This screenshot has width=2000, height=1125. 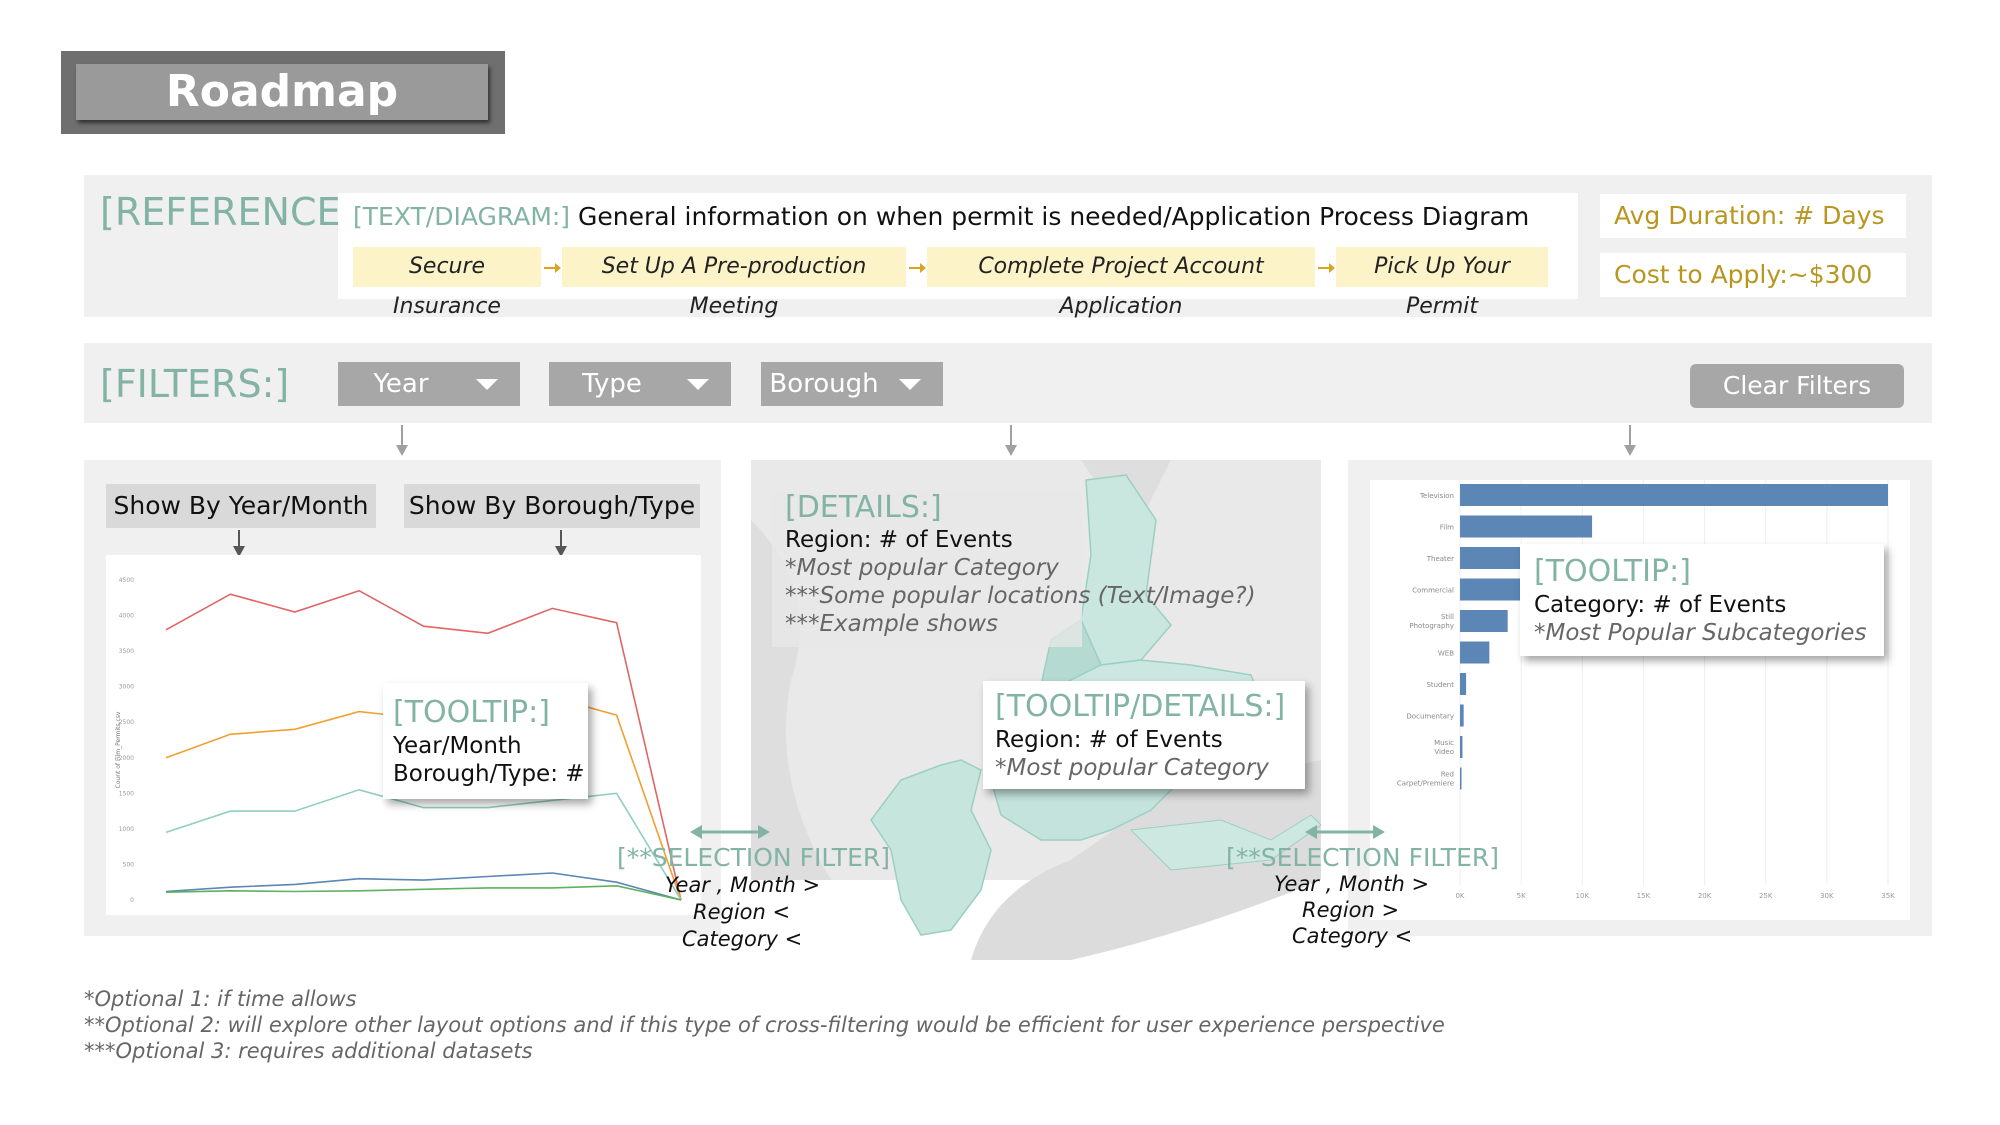 What do you see at coordinates (863, 507) in the screenshot?
I see `details-heading: [DETAILS:]` at bounding box center [863, 507].